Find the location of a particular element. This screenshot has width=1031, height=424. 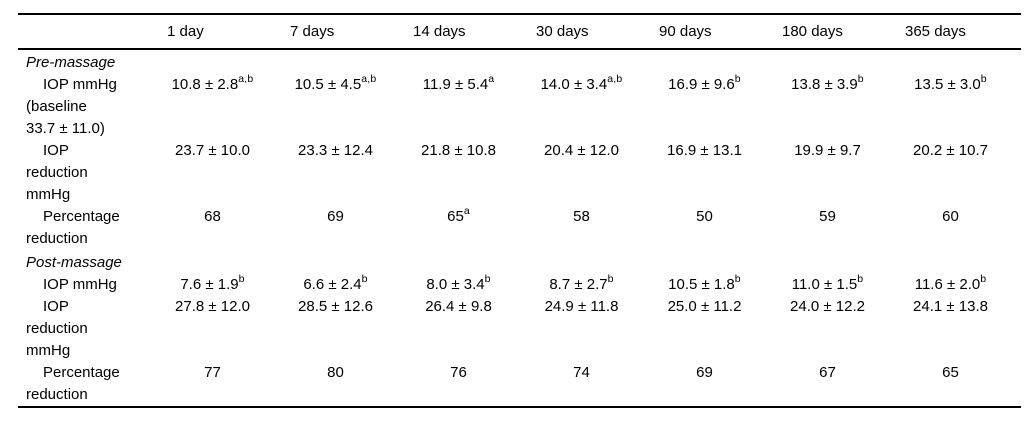

cell-value: 25.0 ± 11.2 is located at coordinates (704, 306).